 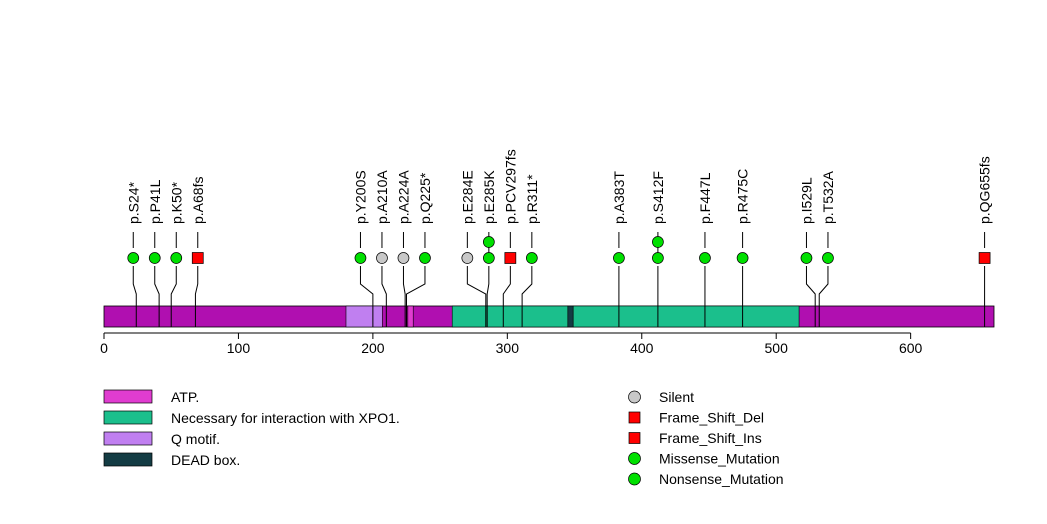 I want to click on protein-backbone-group, so click(x=549, y=316).